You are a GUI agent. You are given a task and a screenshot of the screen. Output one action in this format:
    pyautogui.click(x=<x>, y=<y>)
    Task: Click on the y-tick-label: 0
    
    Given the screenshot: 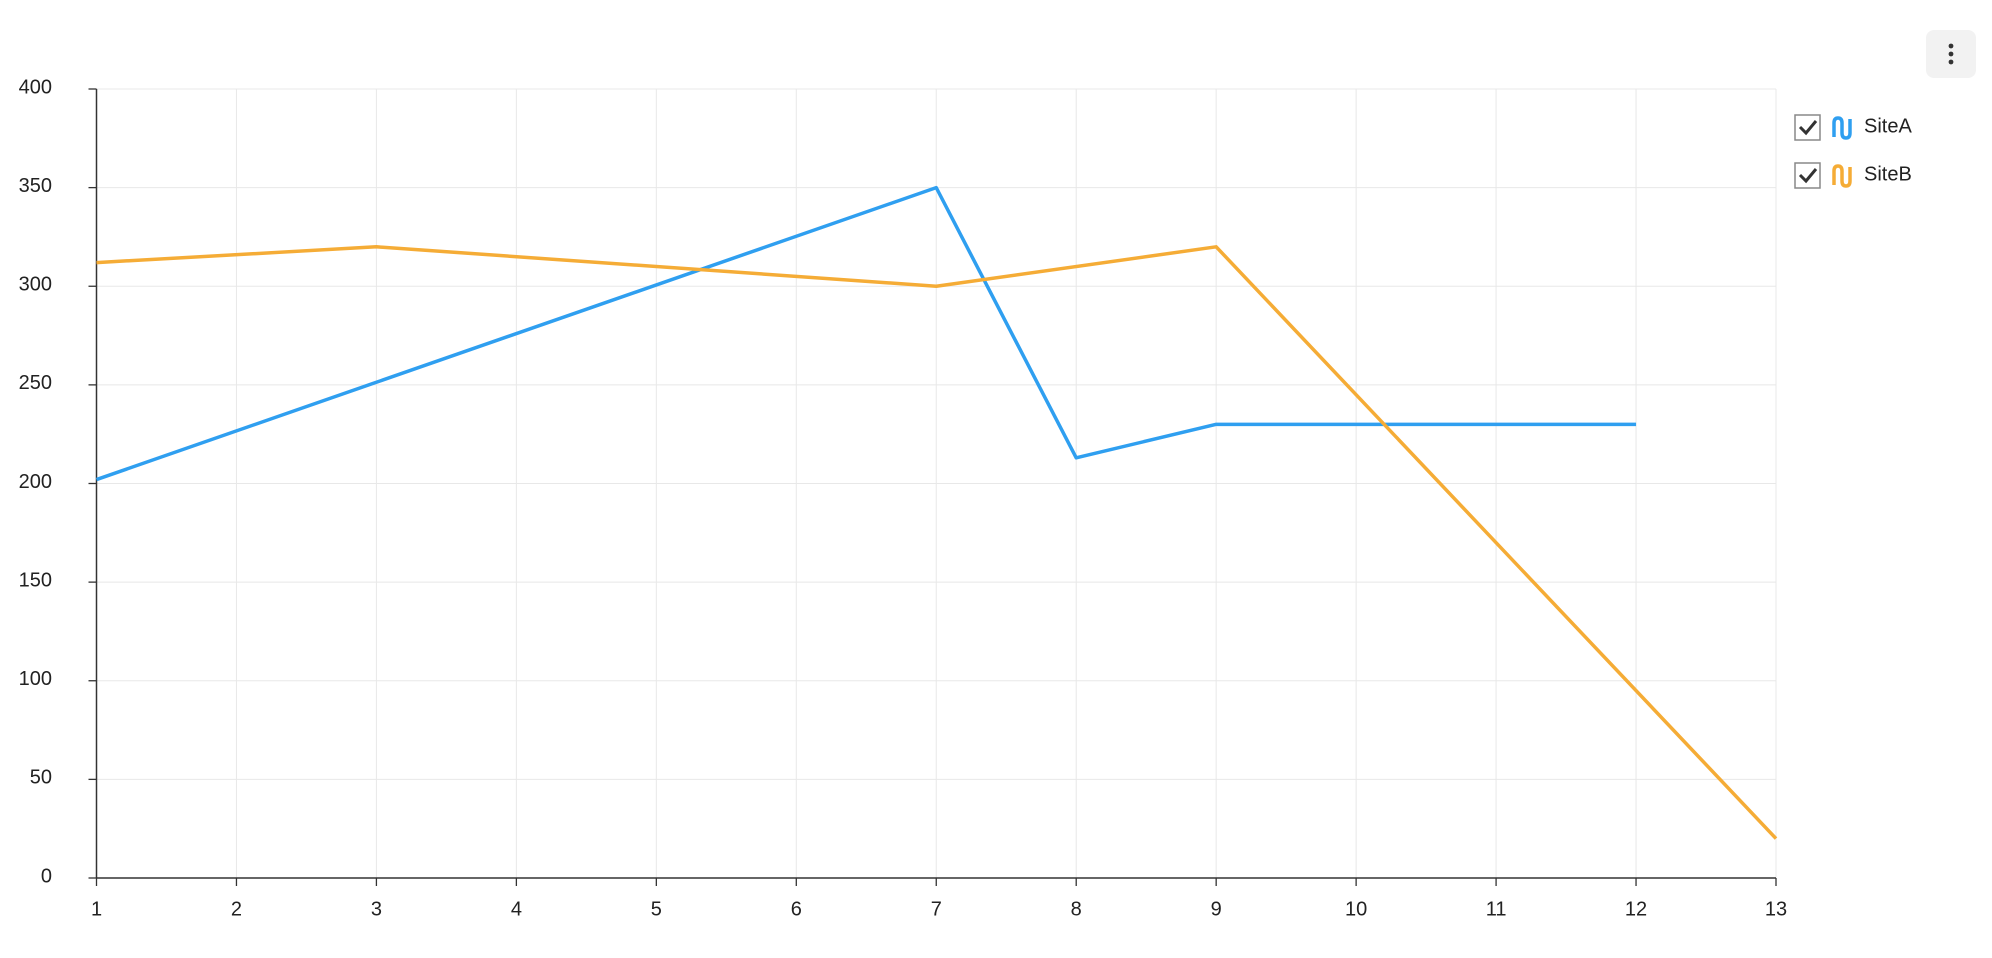 What is the action you would take?
    pyautogui.click(x=46, y=876)
    